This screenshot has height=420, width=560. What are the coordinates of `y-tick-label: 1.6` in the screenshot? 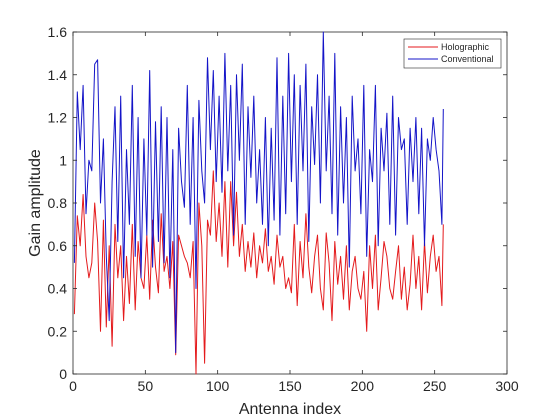 It's located at (58, 32).